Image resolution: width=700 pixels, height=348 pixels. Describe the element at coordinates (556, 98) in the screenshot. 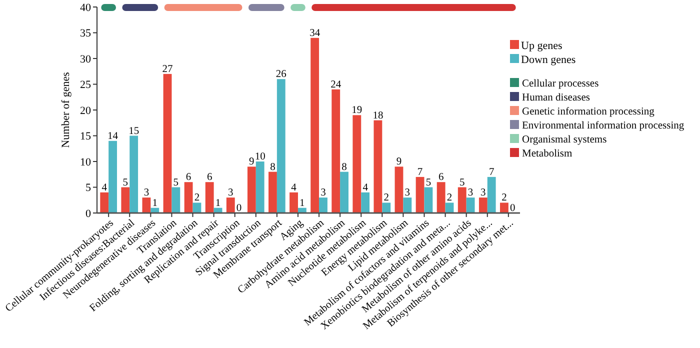

I see `text: Human diseases` at that location.